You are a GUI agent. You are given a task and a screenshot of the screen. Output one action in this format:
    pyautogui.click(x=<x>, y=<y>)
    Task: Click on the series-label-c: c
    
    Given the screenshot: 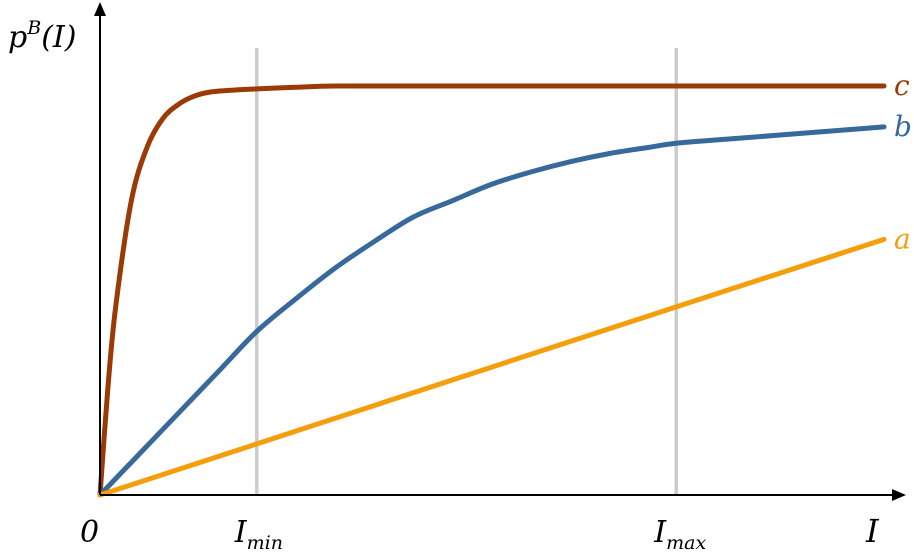 What is the action you would take?
    pyautogui.click(x=902, y=85)
    